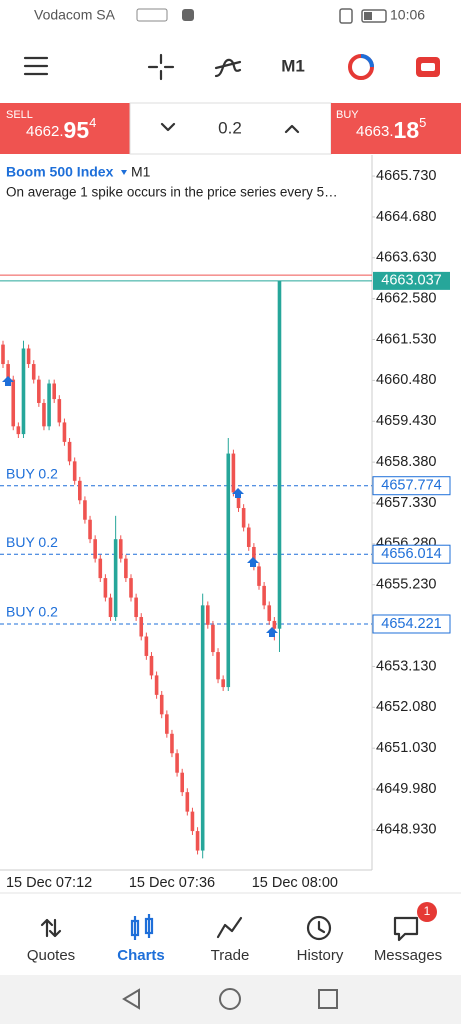 The width and height of the screenshot is (461, 1024). What do you see at coordinates (168, 127) in the screenshot?
I see `volume-down` at bounding box center [168, 127].